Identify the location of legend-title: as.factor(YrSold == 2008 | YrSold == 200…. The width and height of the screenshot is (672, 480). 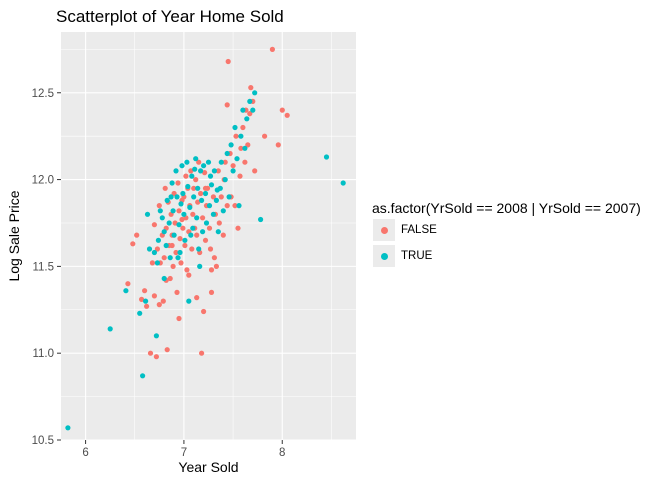
(506, 208).